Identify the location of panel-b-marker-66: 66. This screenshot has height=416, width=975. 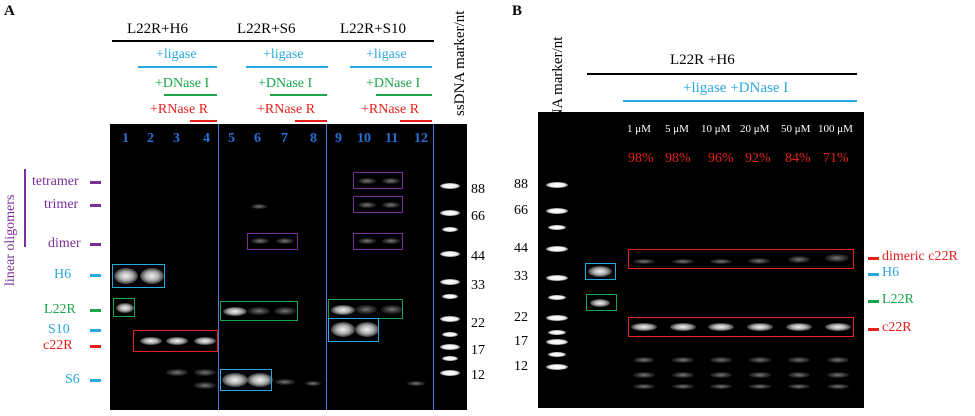
(521, 210).